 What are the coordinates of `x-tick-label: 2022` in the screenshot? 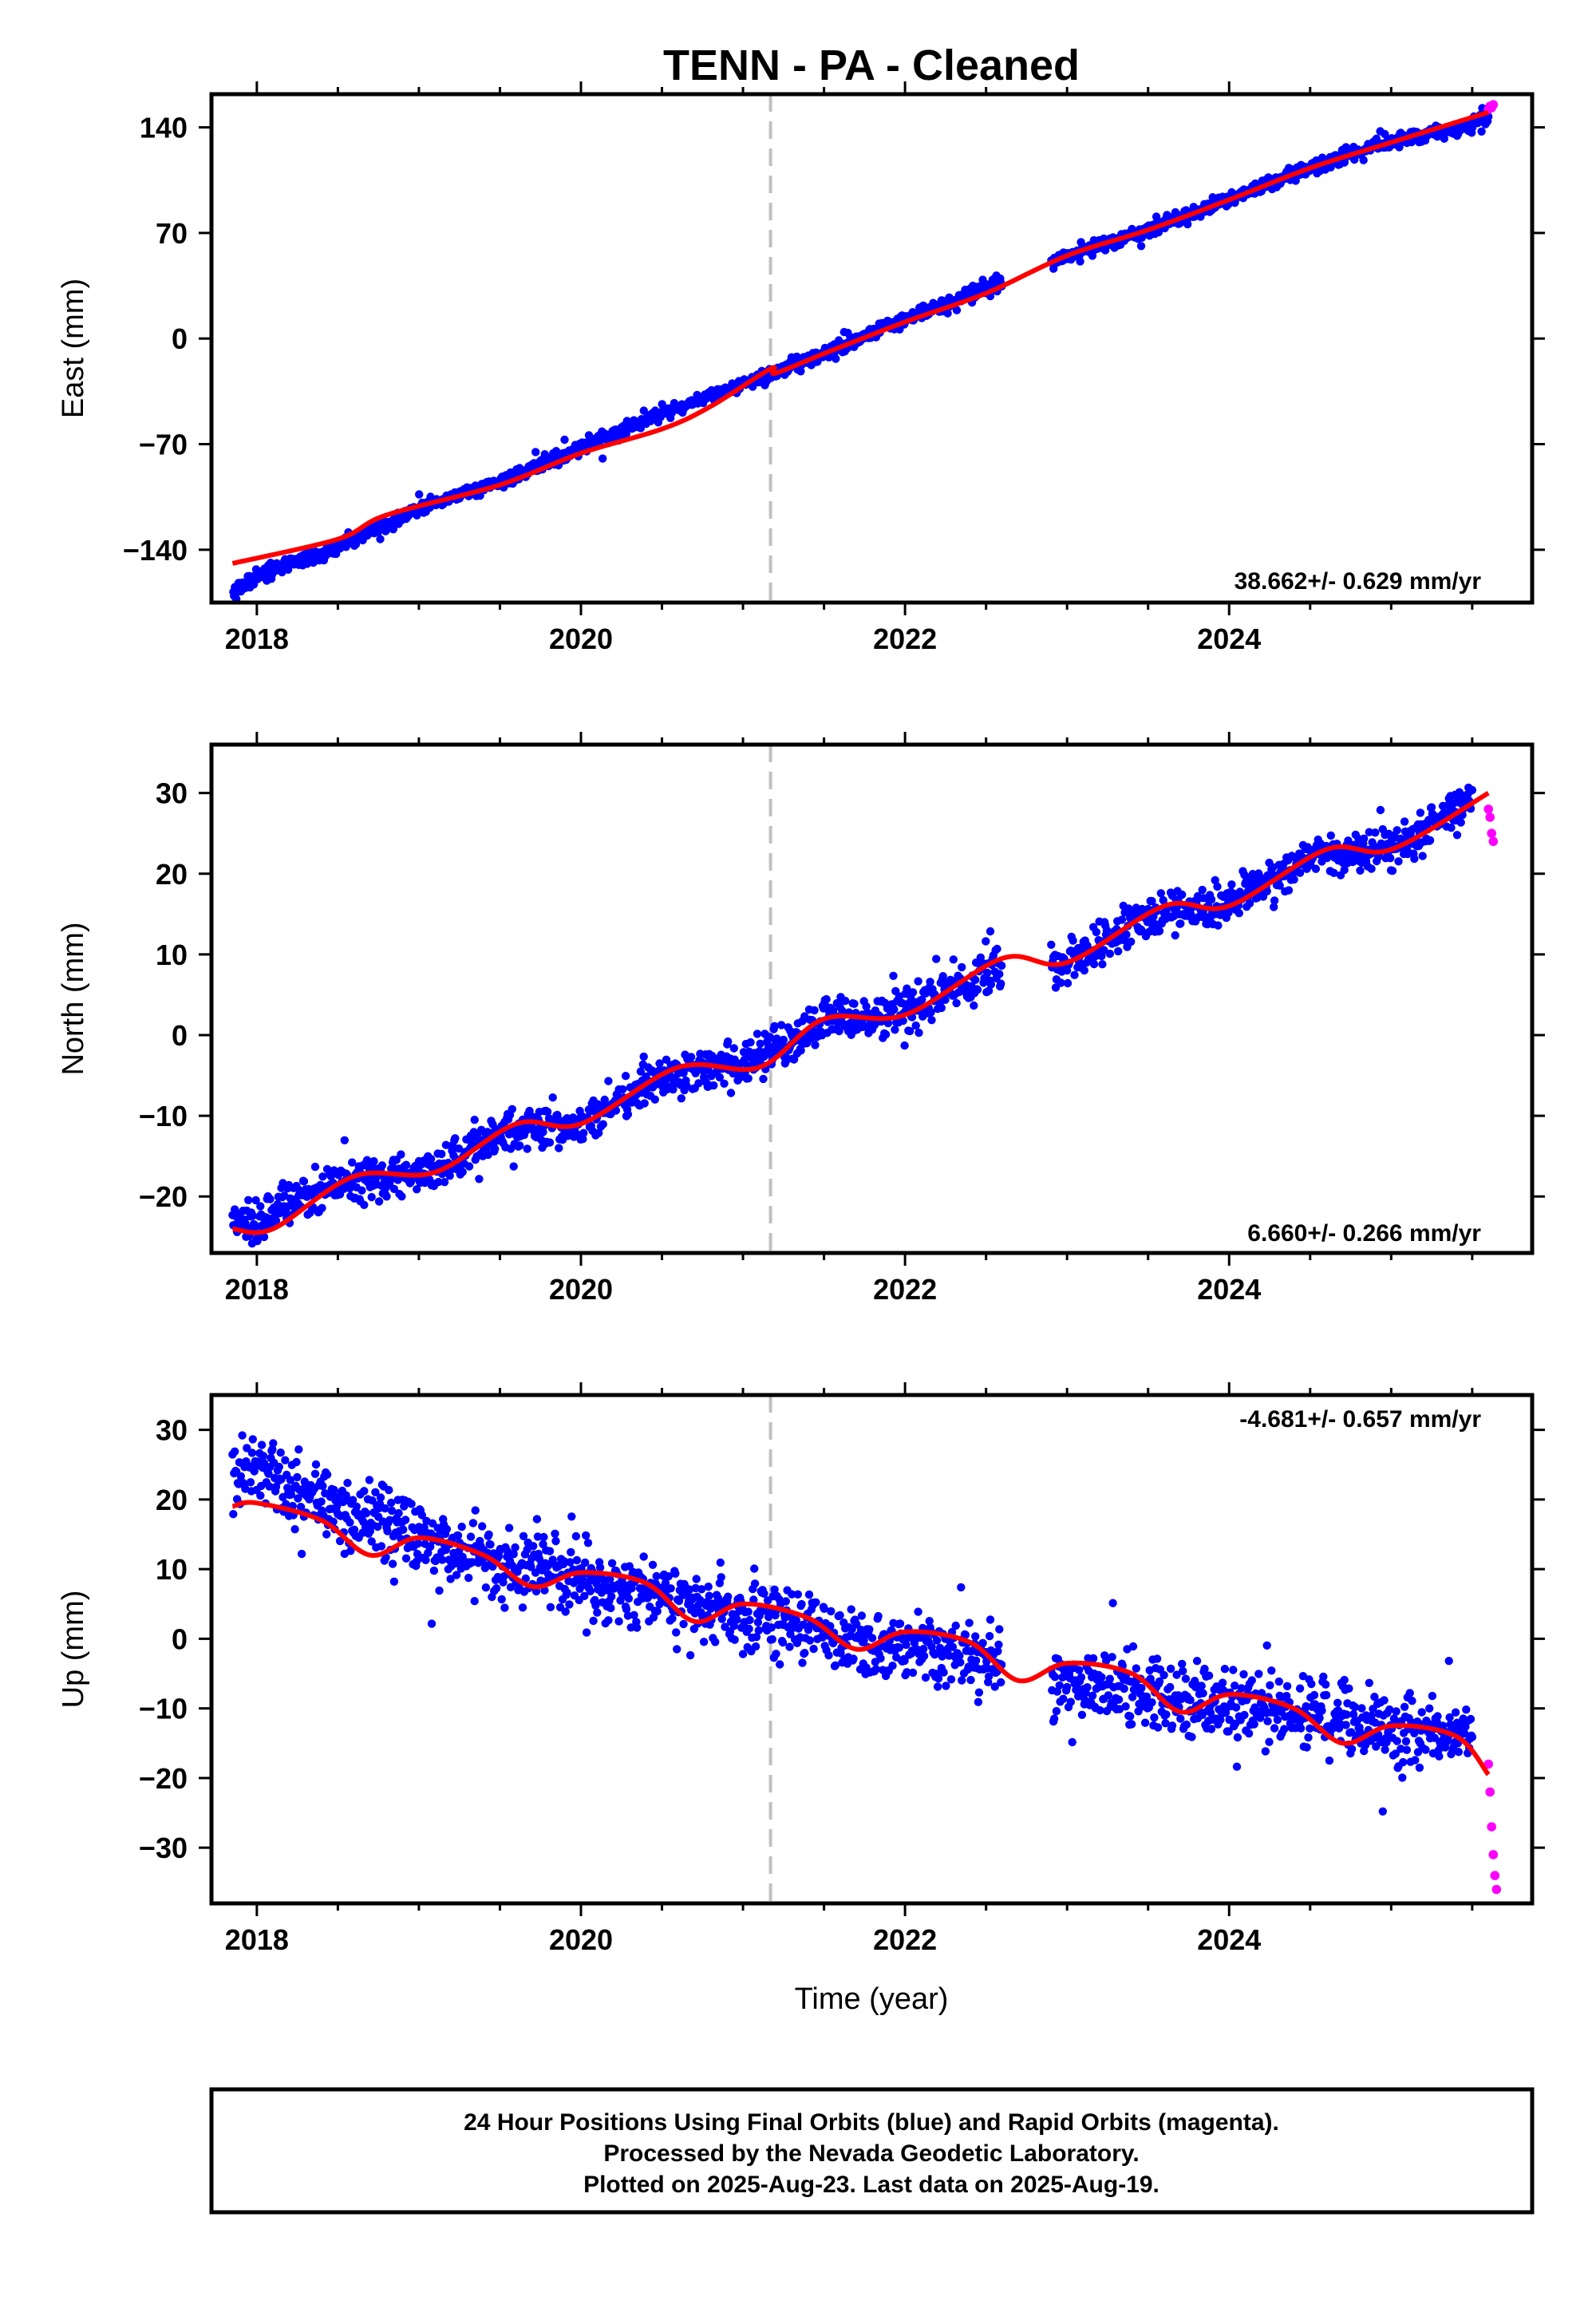 It's located at (905, 638).